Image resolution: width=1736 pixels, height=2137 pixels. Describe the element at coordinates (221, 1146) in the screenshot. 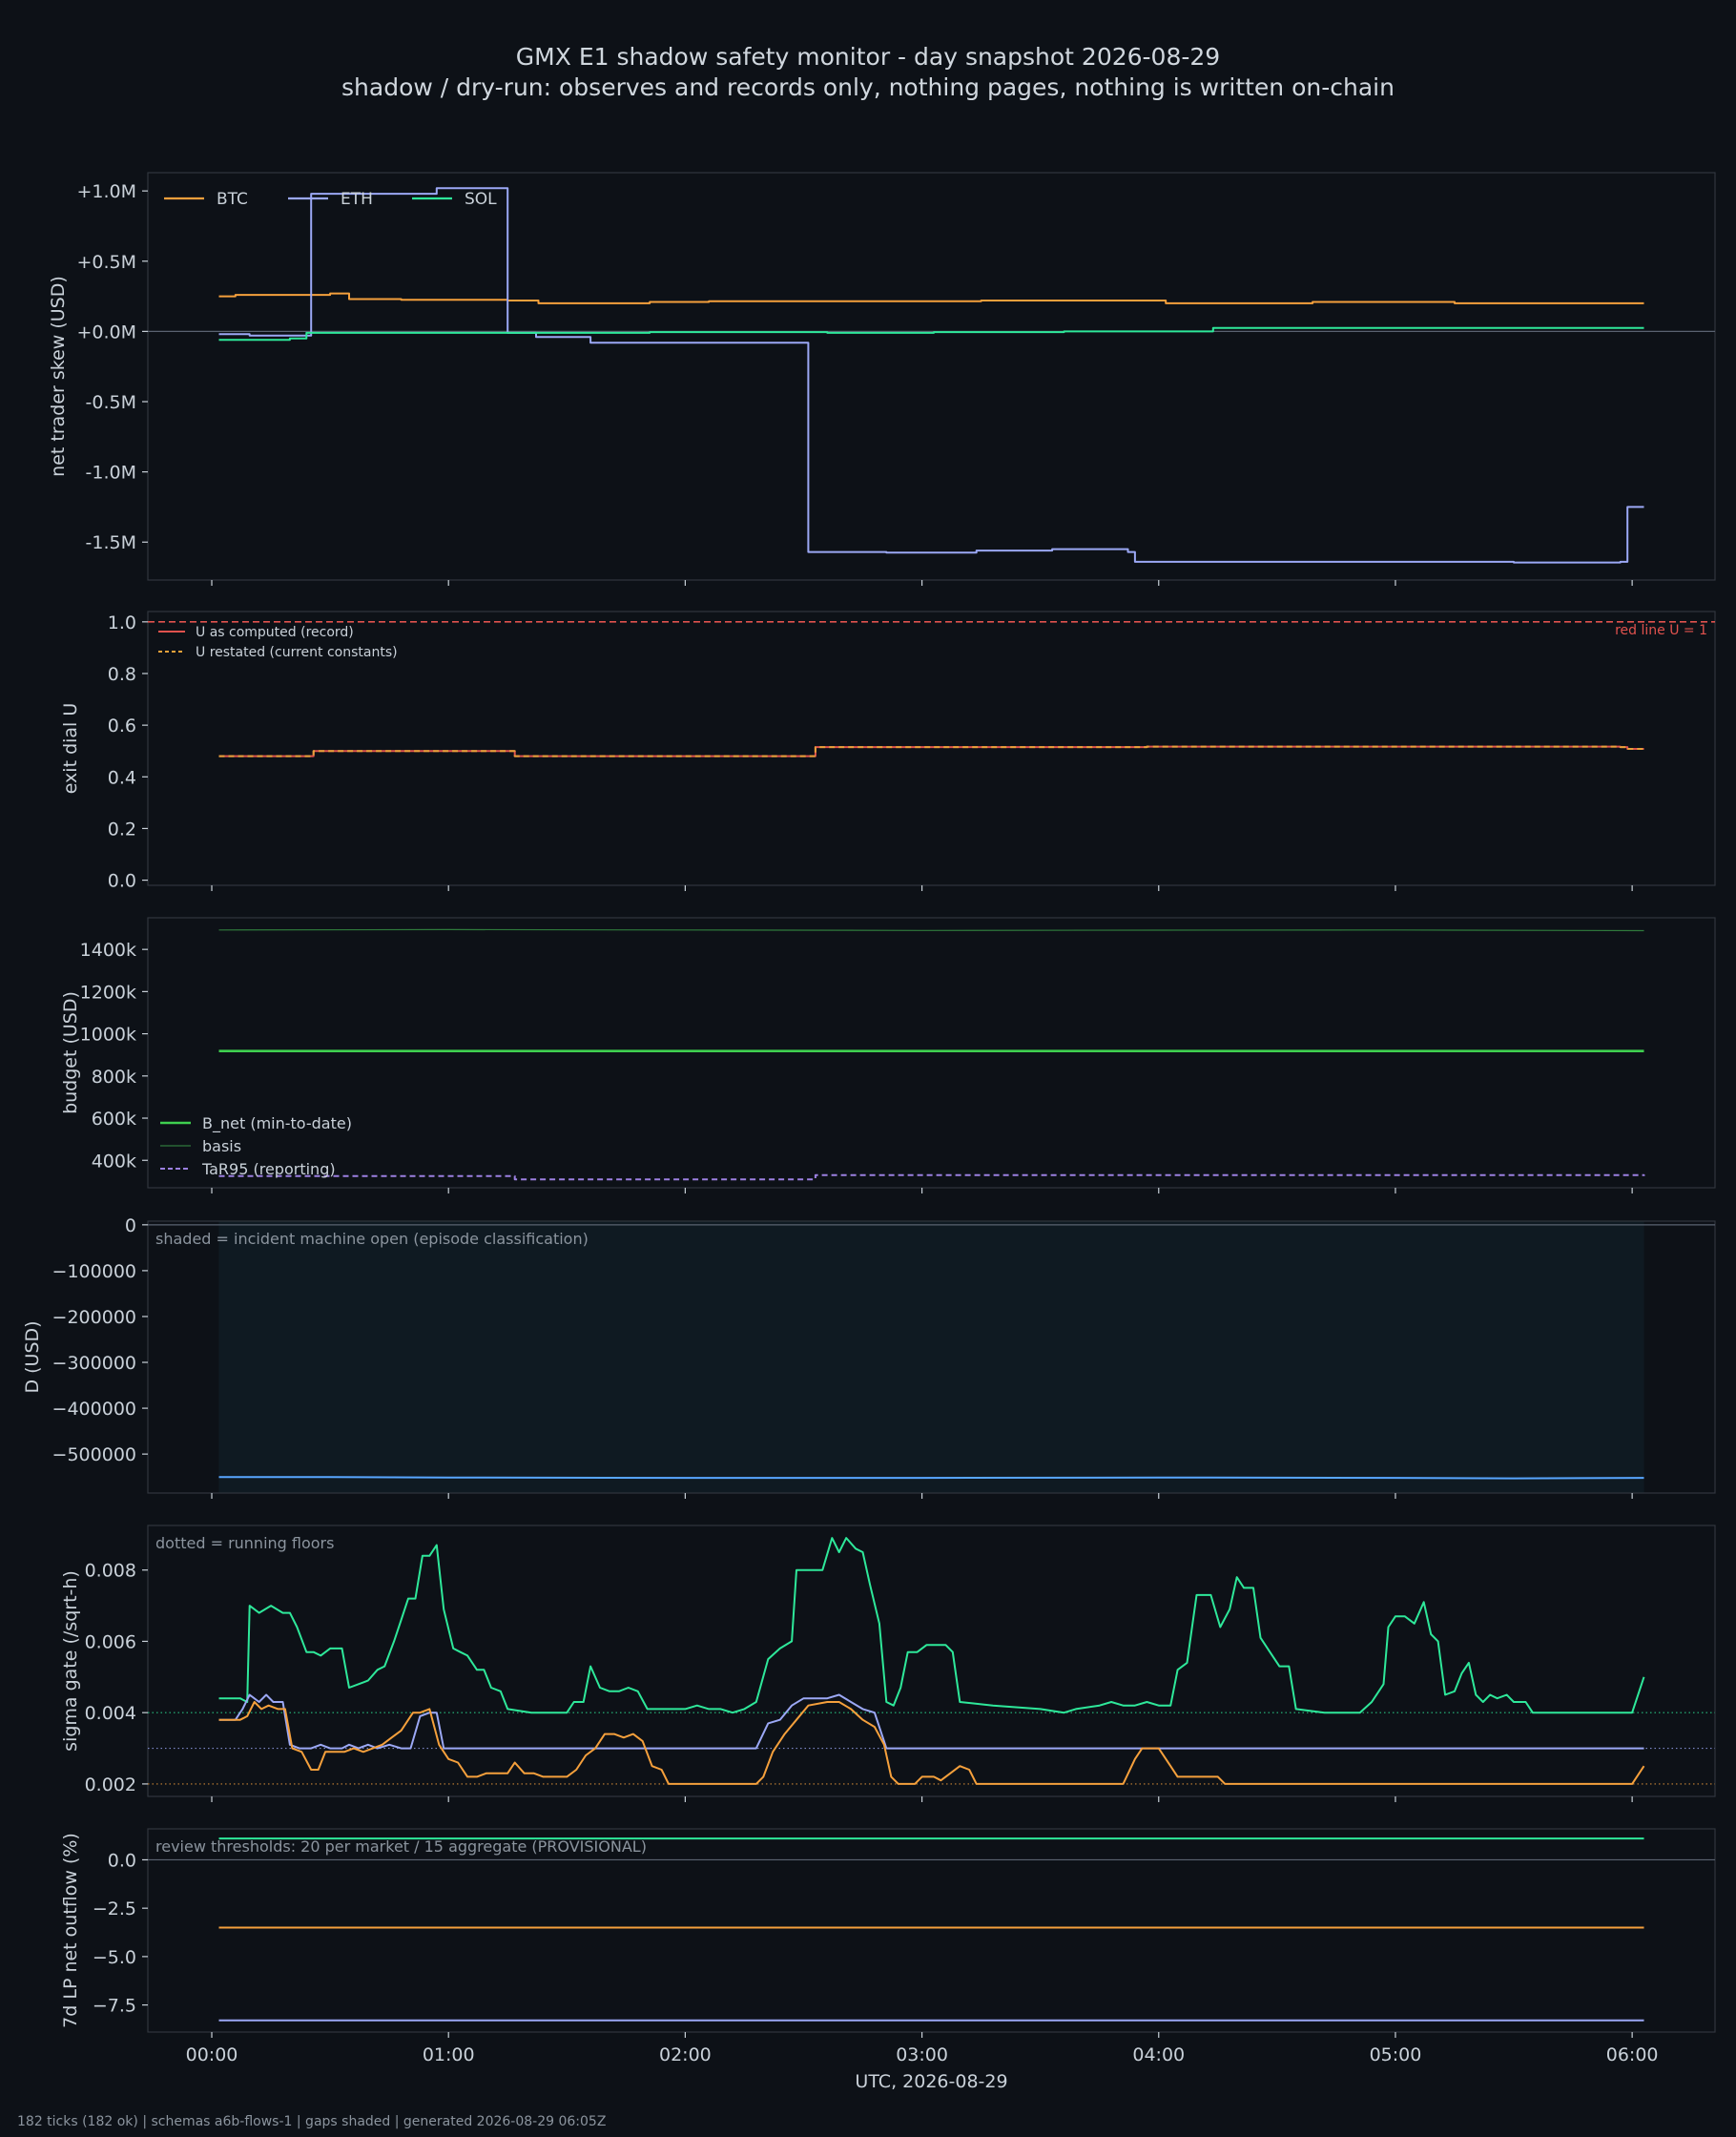

I see `legend-label: basis` at that location.